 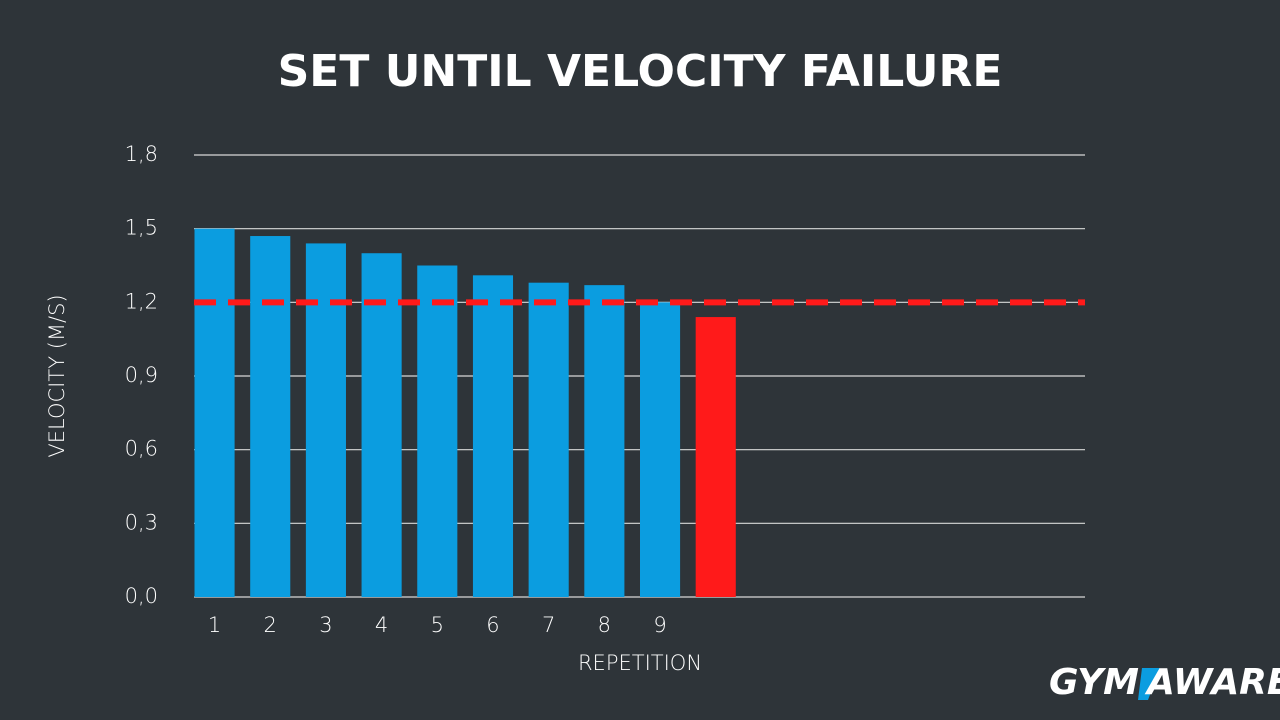 What do you see at coordinates (141, 301) in the screenshot?
I see `y-tick-label: 1,2` at bounding box center [141, 301].